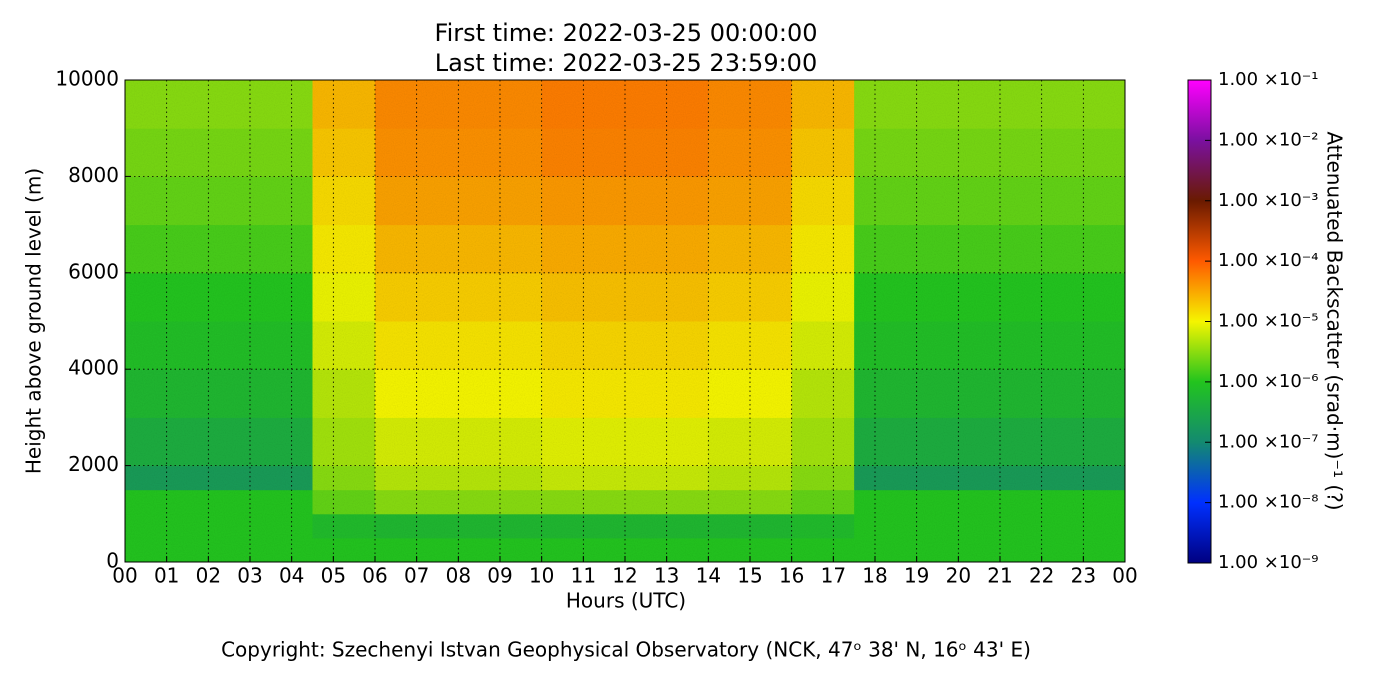 Image resolution: width=1400 pixels, height=700 pixels. What do you see at coordinates (1268, 79) in the screenshot?
I see `colorbar-tick-label: 1.00 ×10⁻¹` at bounding box center [1268, 79].